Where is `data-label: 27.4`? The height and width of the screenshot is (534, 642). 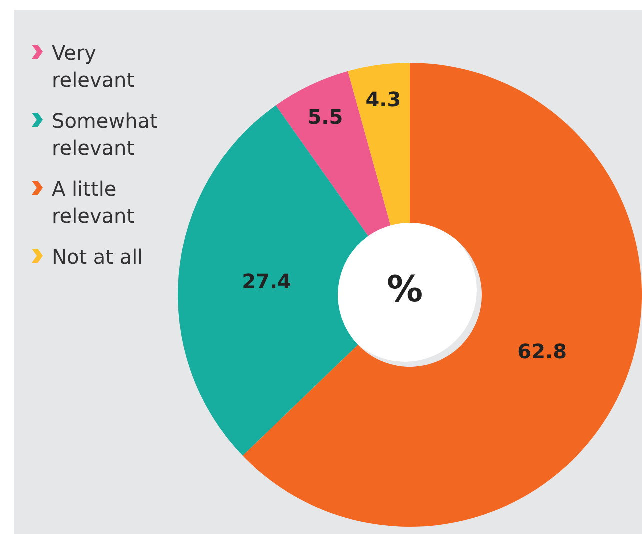
data-label: 27.4 is located at coordinates (267, 281).